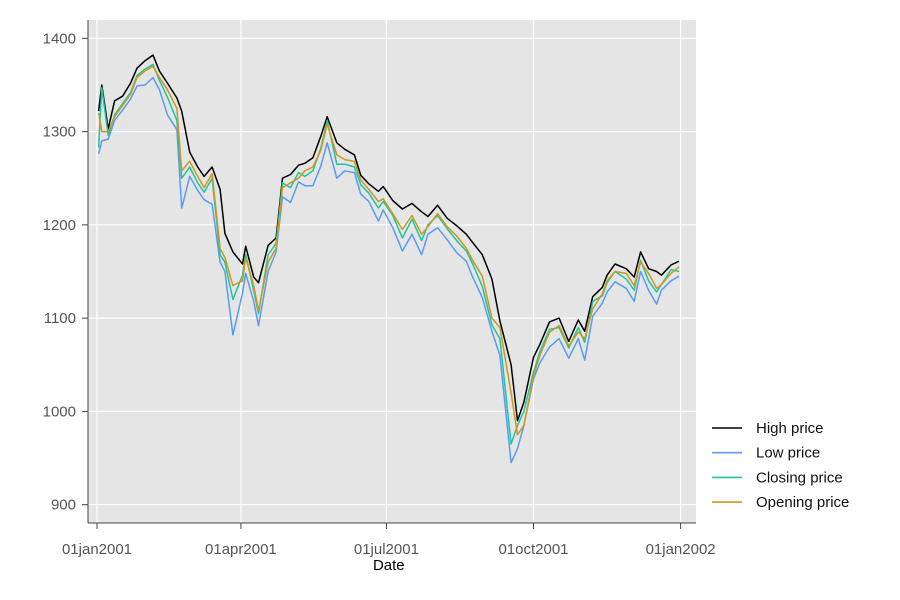 The height and width of the screenshot is (600, 900). I want to click on x-tick-label: 01jan2001, so click(97, 549).